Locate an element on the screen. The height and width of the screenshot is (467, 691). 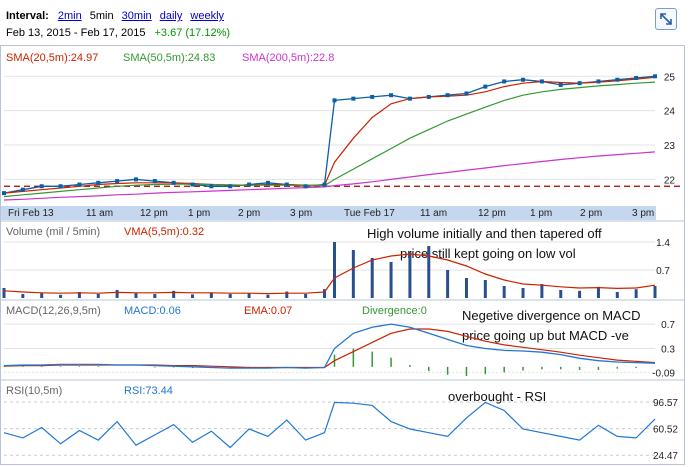
interval-selector: Interval: 2min 5min 30min daily weekly is located at coordinates (115, 16).